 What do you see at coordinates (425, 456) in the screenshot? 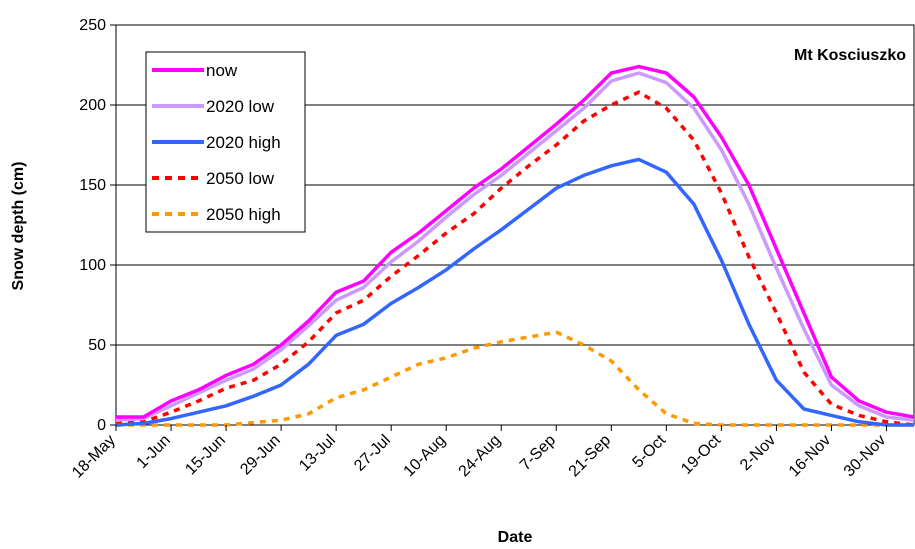
I see `x-tick-label: 10-Aug` at bounding box center [425, 456].